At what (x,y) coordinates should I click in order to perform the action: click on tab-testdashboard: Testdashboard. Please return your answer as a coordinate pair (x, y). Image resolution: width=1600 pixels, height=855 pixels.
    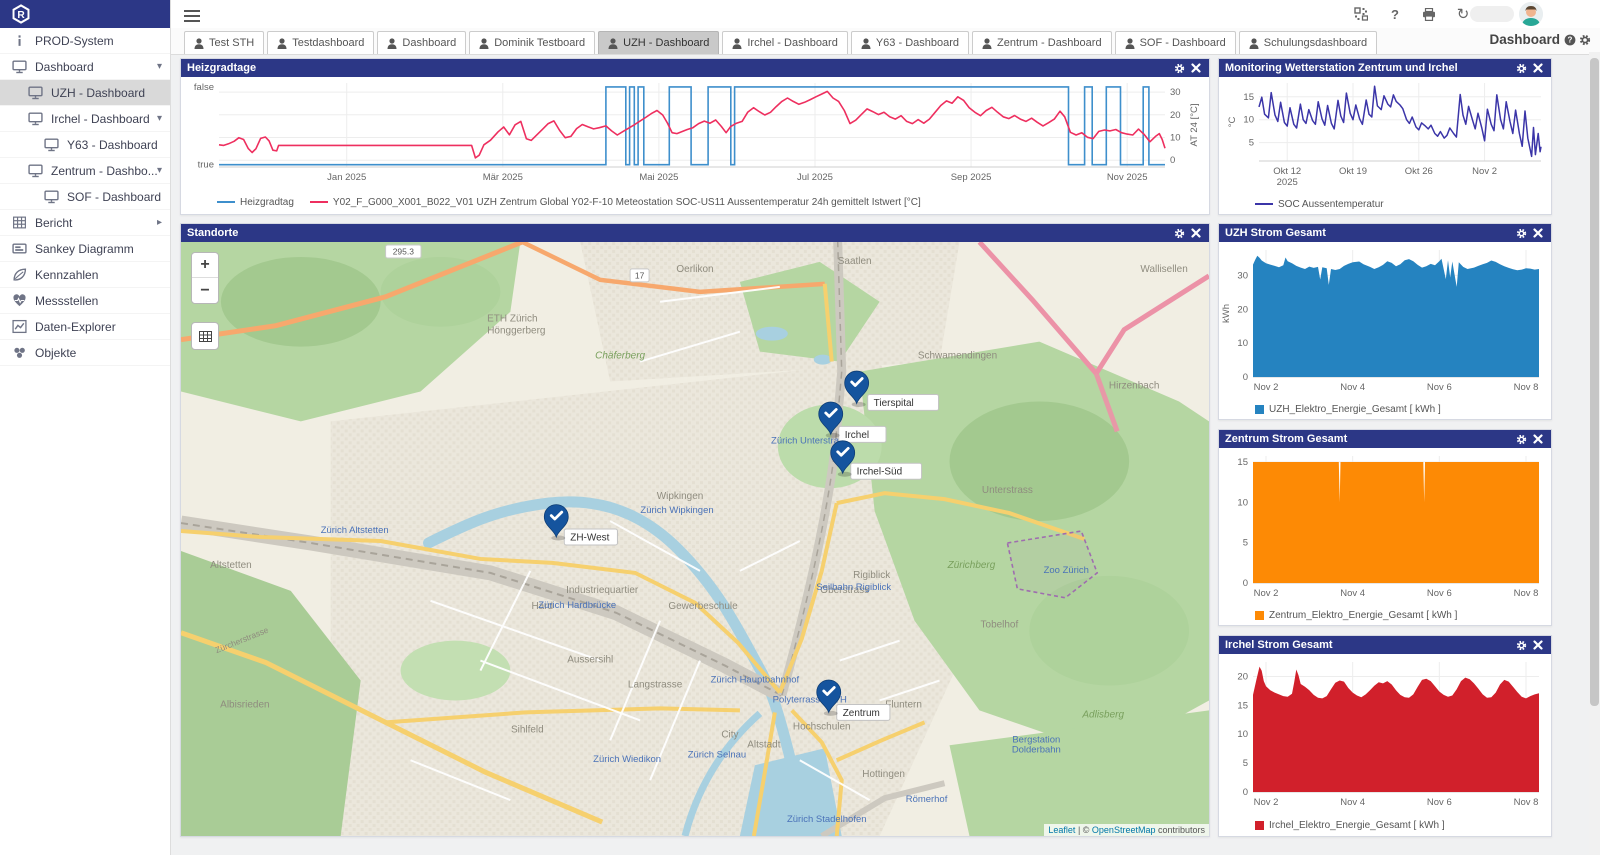
    Looking at the image, I should click on (321, 42).